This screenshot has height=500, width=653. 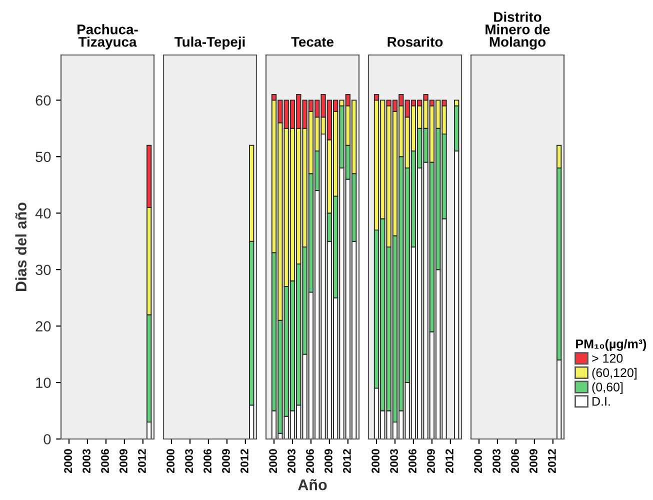 What do you see at coordinates (43, 157) in the screenshot?
I see `y-tick-label: 50` at bounding box center [43, 157].